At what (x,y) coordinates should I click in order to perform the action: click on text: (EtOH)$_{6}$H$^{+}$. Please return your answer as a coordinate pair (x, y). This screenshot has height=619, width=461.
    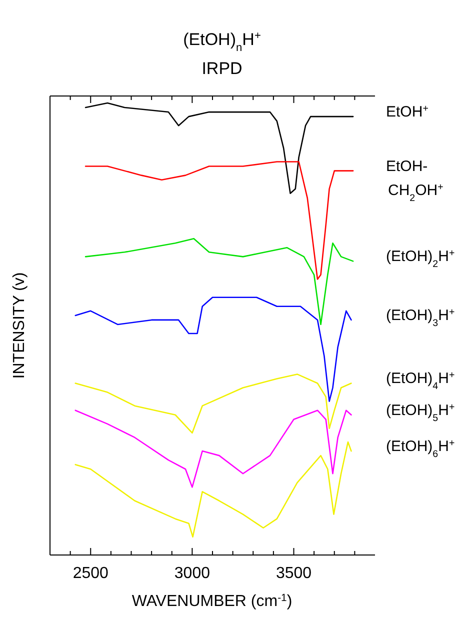
    Looking at the image, I should click on (420, 449).